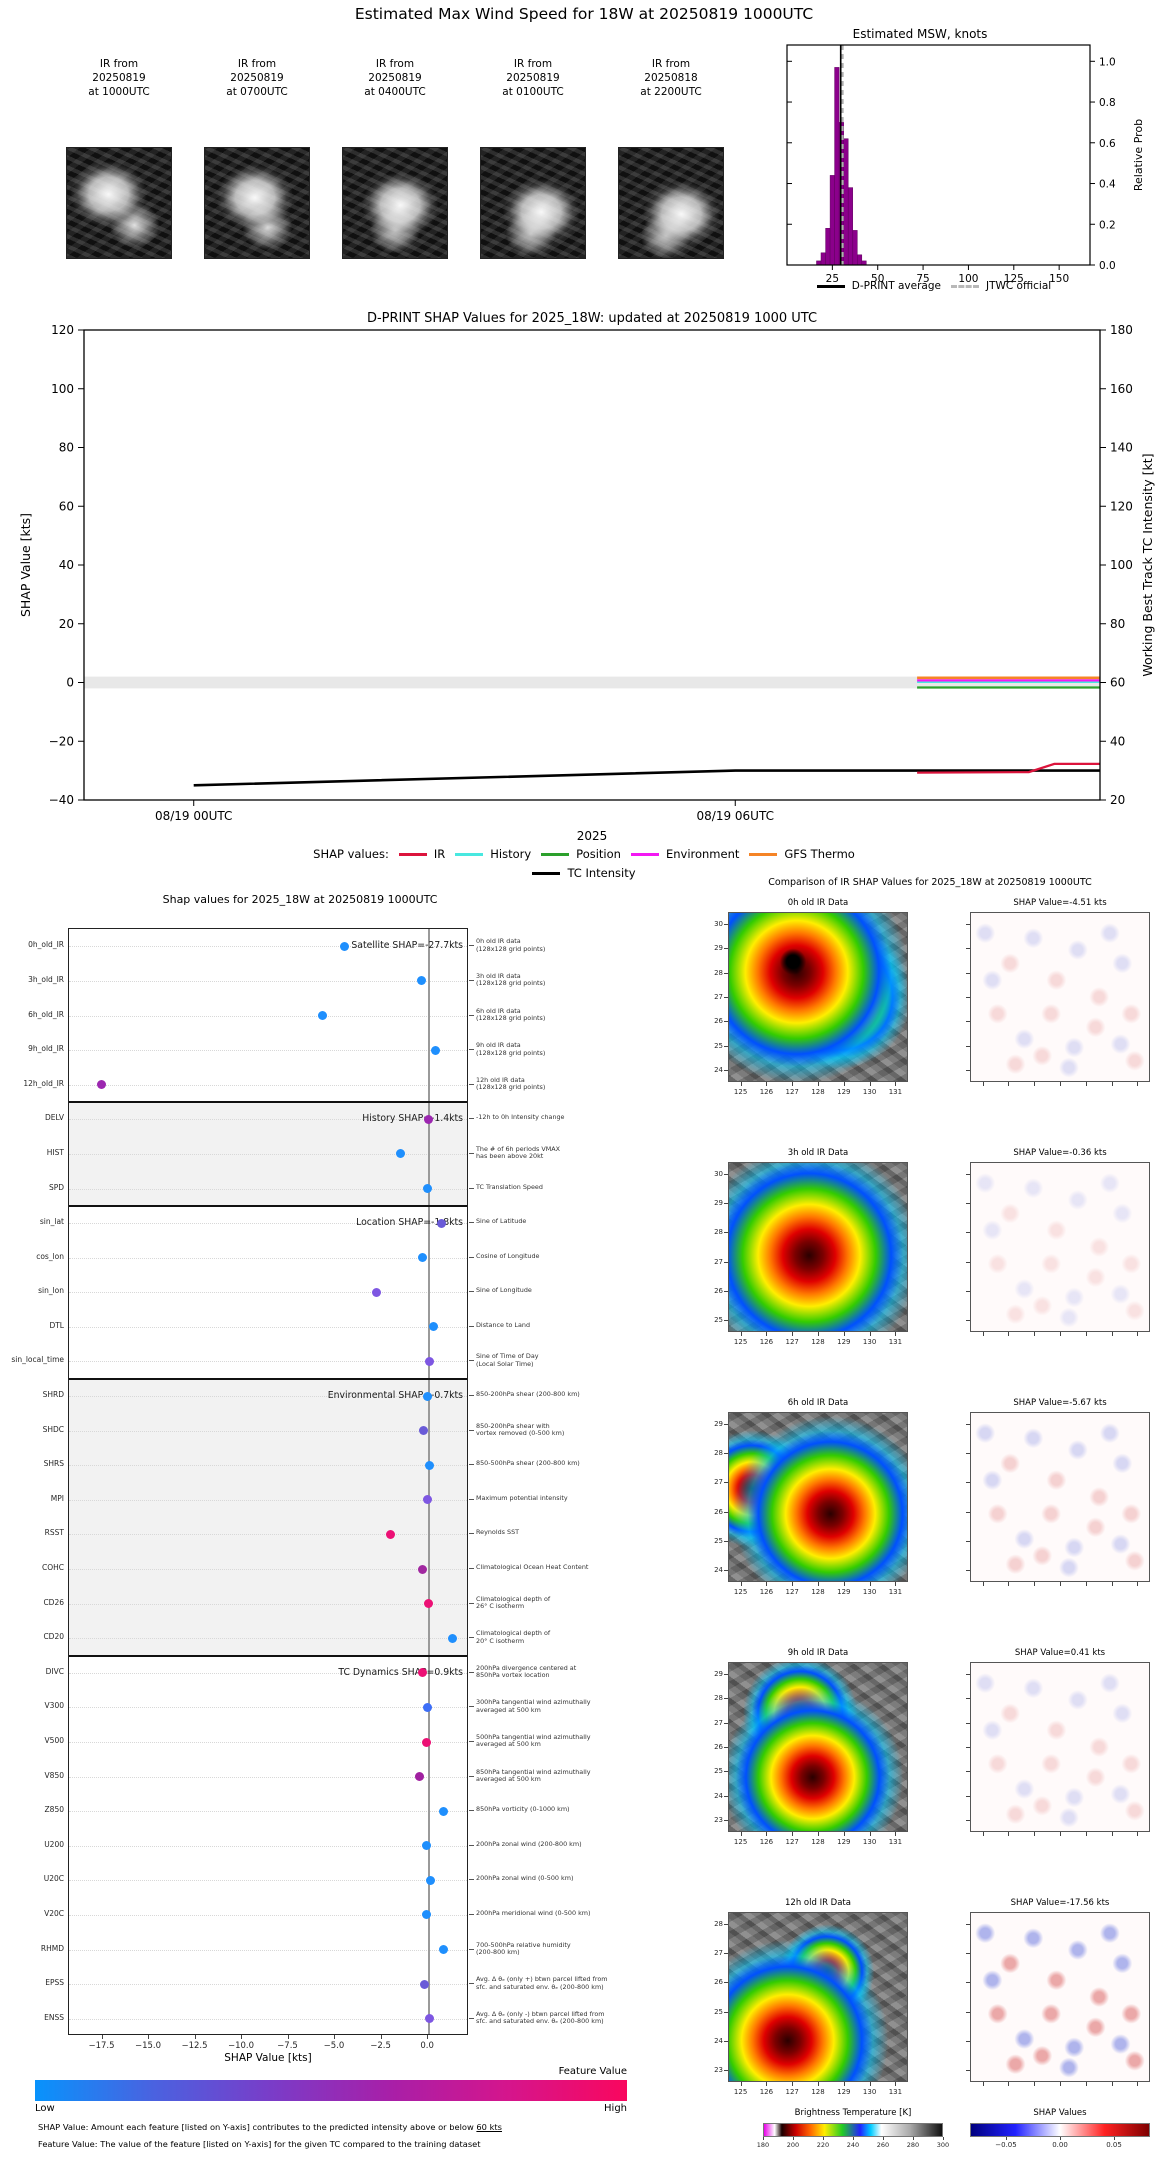 The height and width of the screenshot is (2158, 1168). I want to click on histogram-legend-item: JTWC official, so click(1001, 286).